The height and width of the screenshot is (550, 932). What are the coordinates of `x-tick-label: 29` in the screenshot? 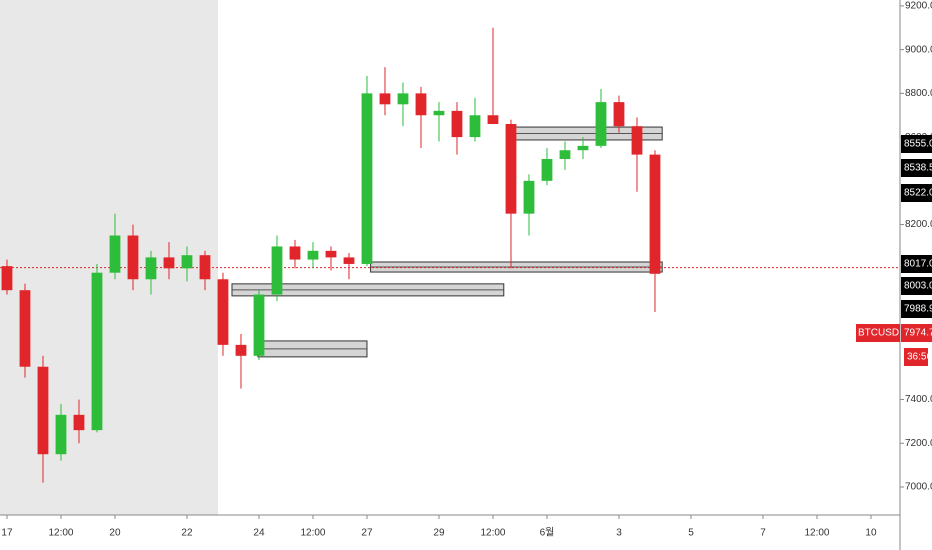 It's located at (439, 533).